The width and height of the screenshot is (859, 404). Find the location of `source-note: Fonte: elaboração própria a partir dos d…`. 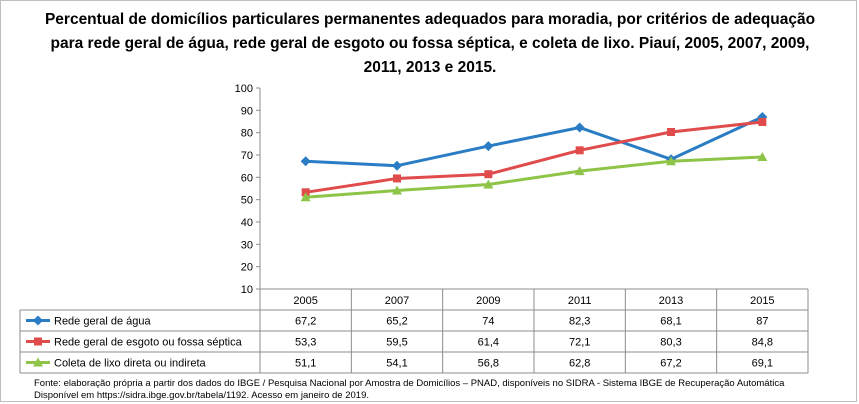

source-note: Fonte: elaboração própria a partir dos d… is located at coordinates (439, 390).